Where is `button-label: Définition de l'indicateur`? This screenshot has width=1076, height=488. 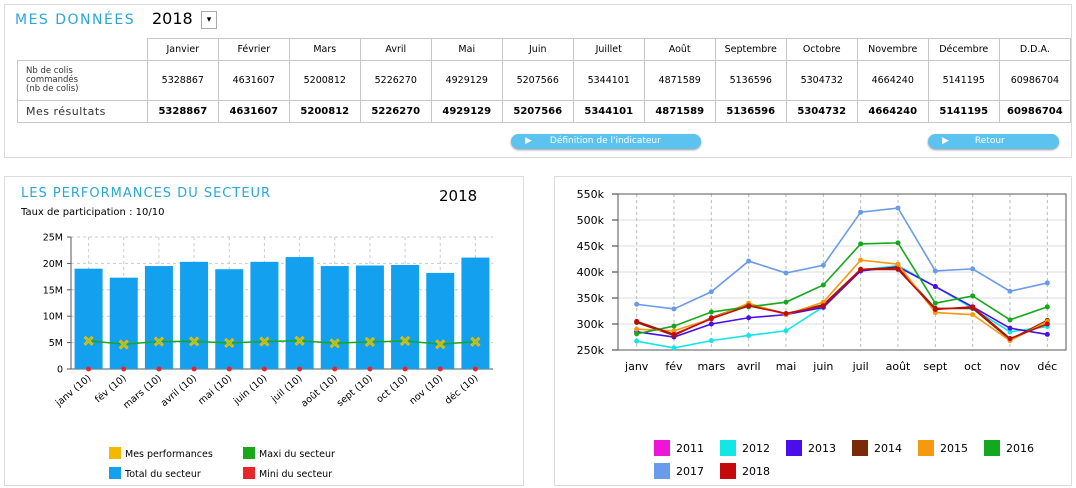 button-label: Définition de l'indicateur is located at coordinates (605, 141).